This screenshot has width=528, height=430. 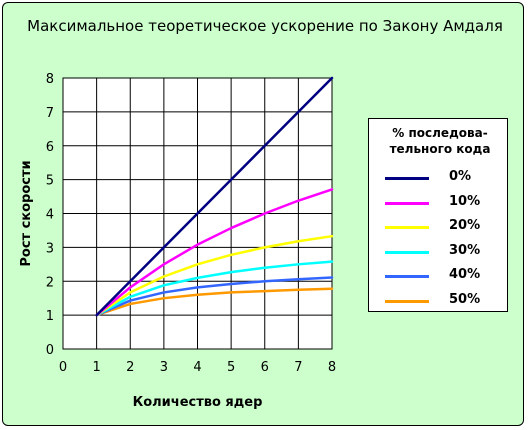 What do you see at coordinates (50, 147) in the screenshot?
I see `y-tick-label: 6` at bounding box center [50, 147].